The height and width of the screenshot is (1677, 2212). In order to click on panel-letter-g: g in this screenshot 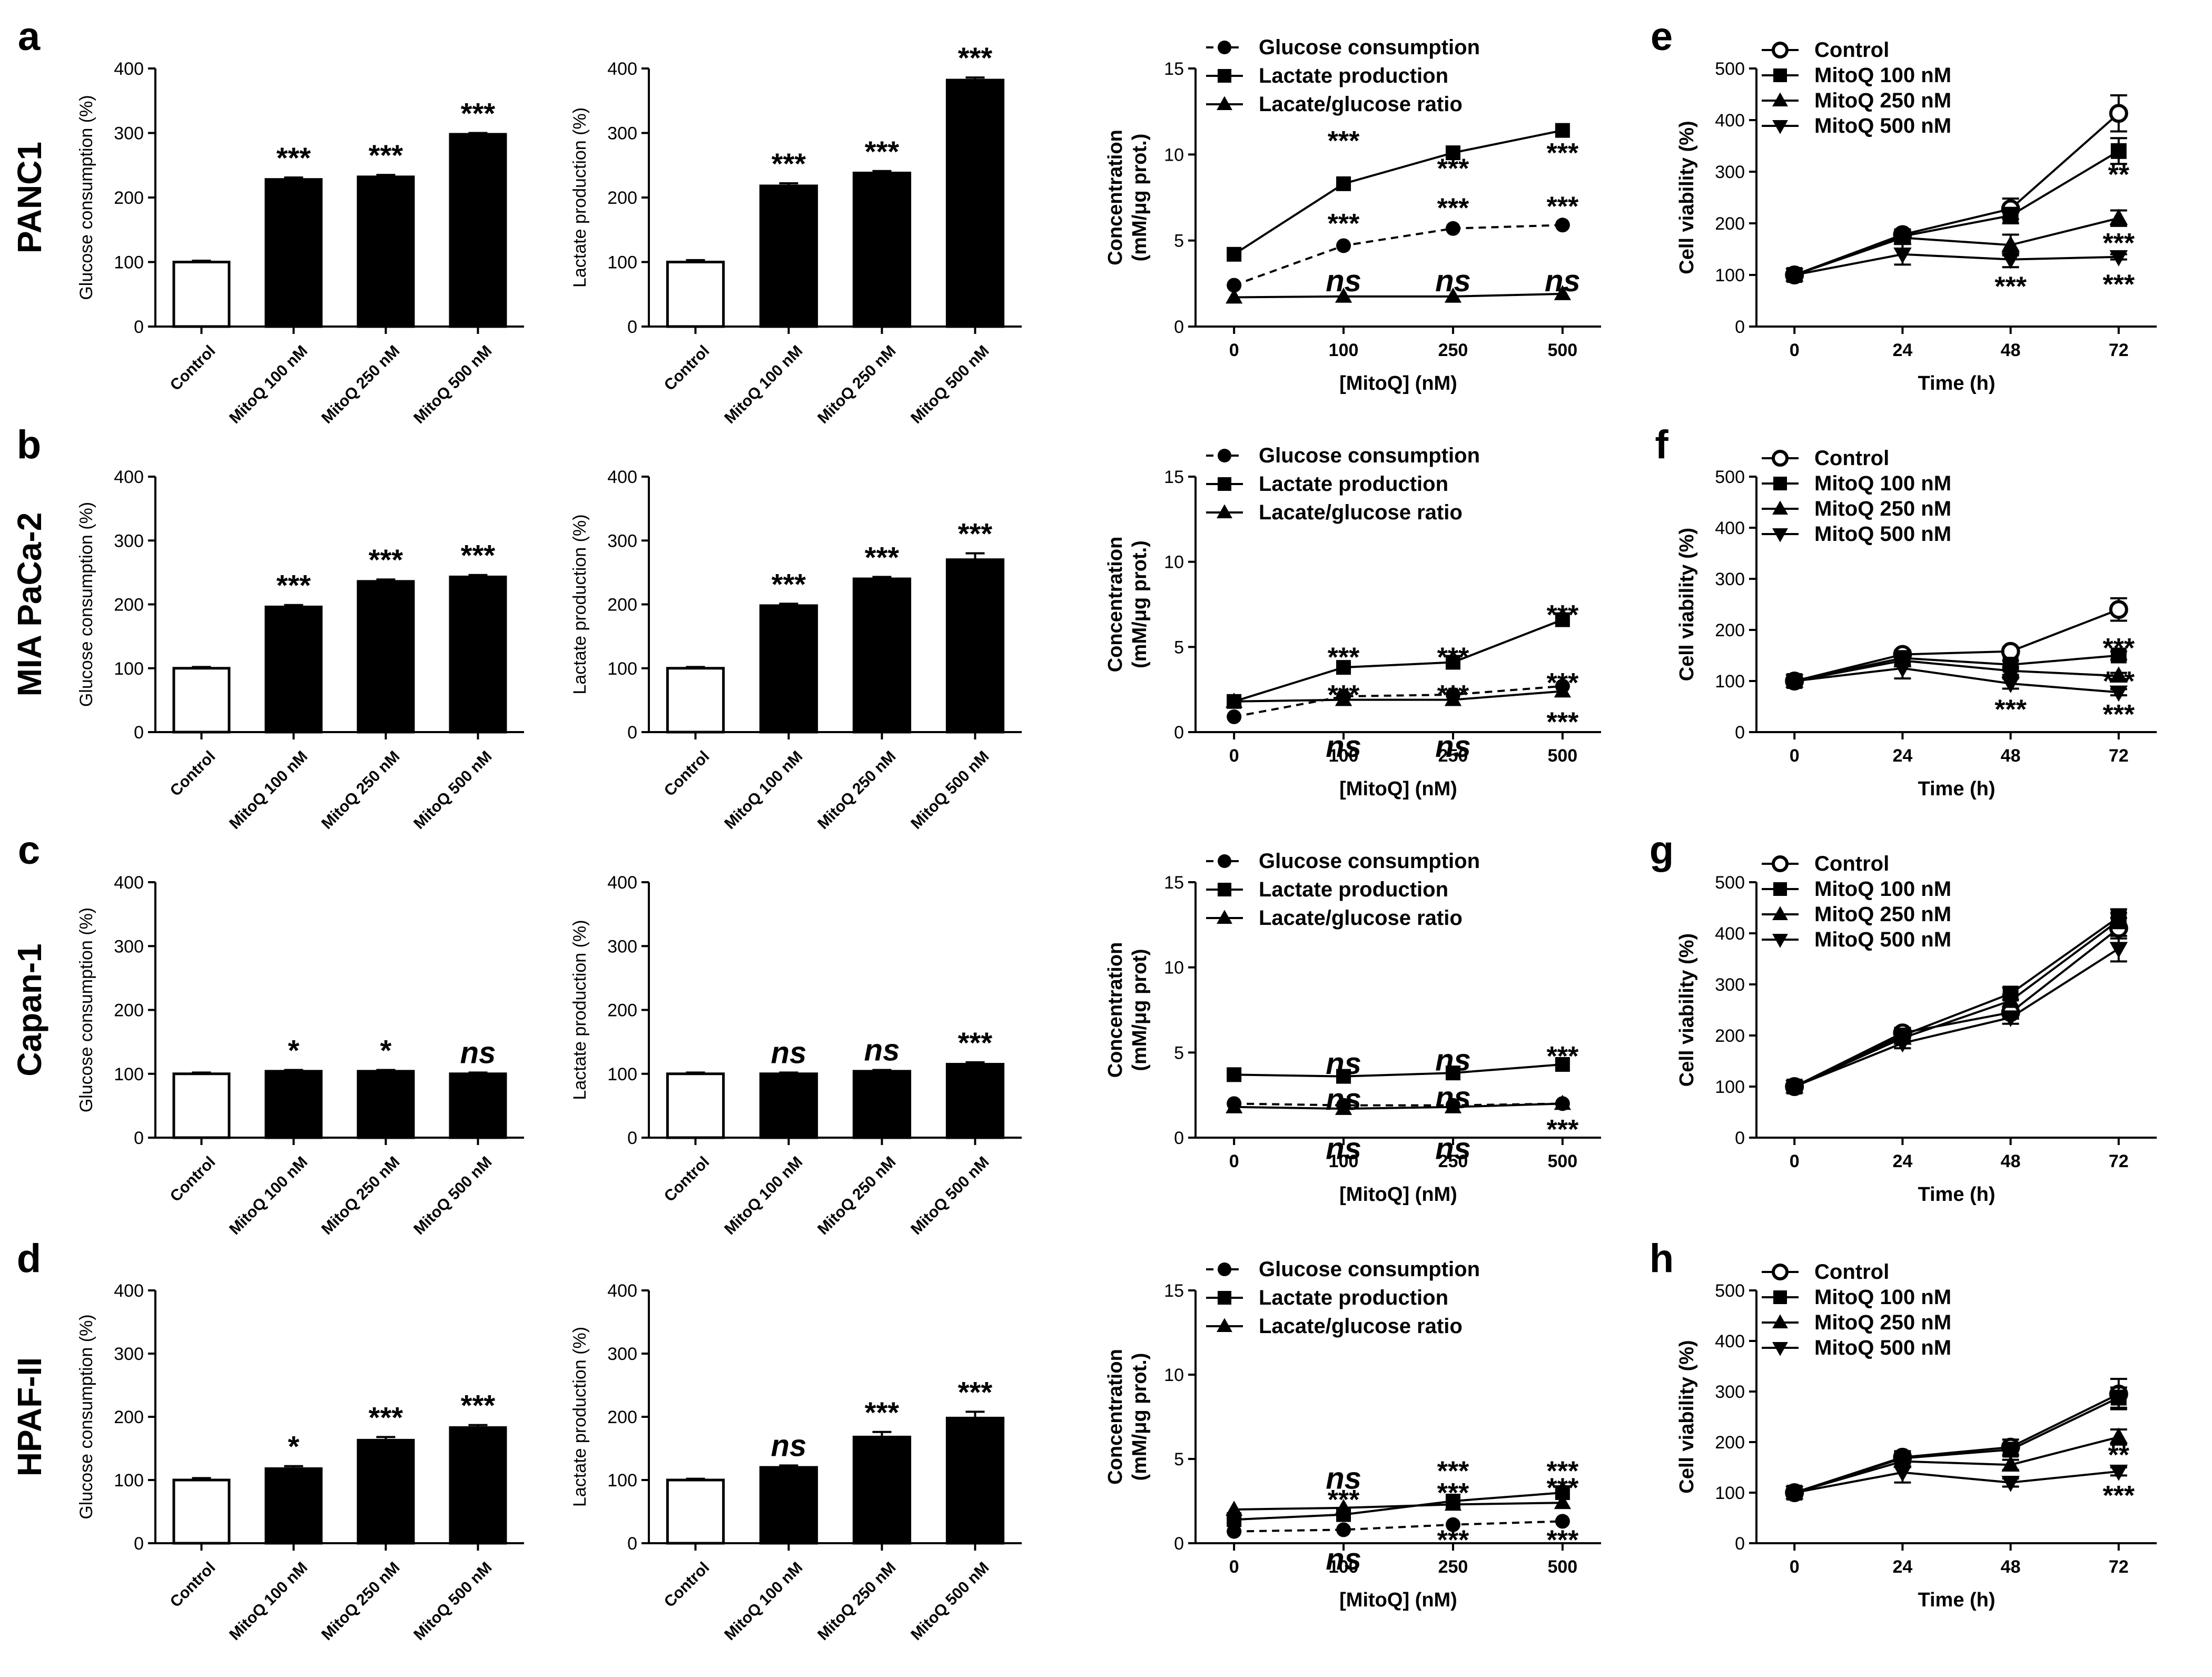, I will do `click(1662, 850)`.